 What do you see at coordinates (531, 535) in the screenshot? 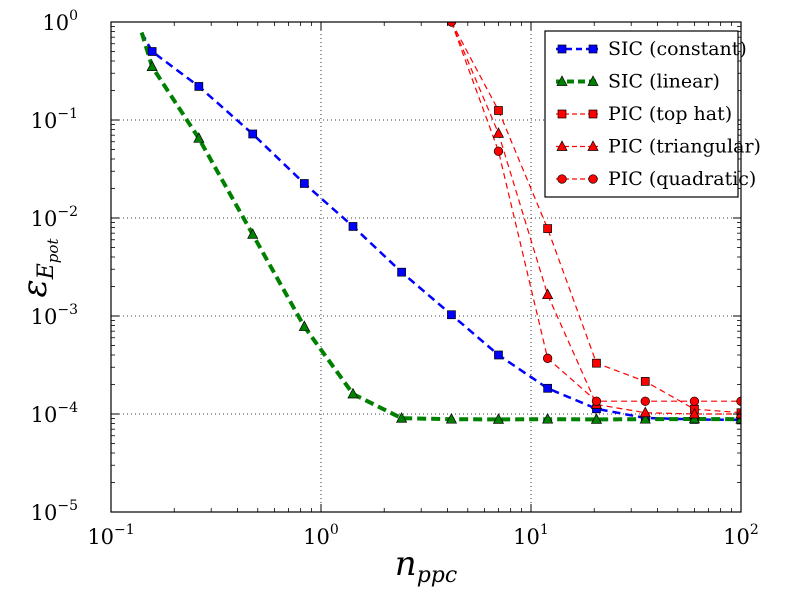
I see `x-tick-label: 10¹` at bounding box center [531, 535].